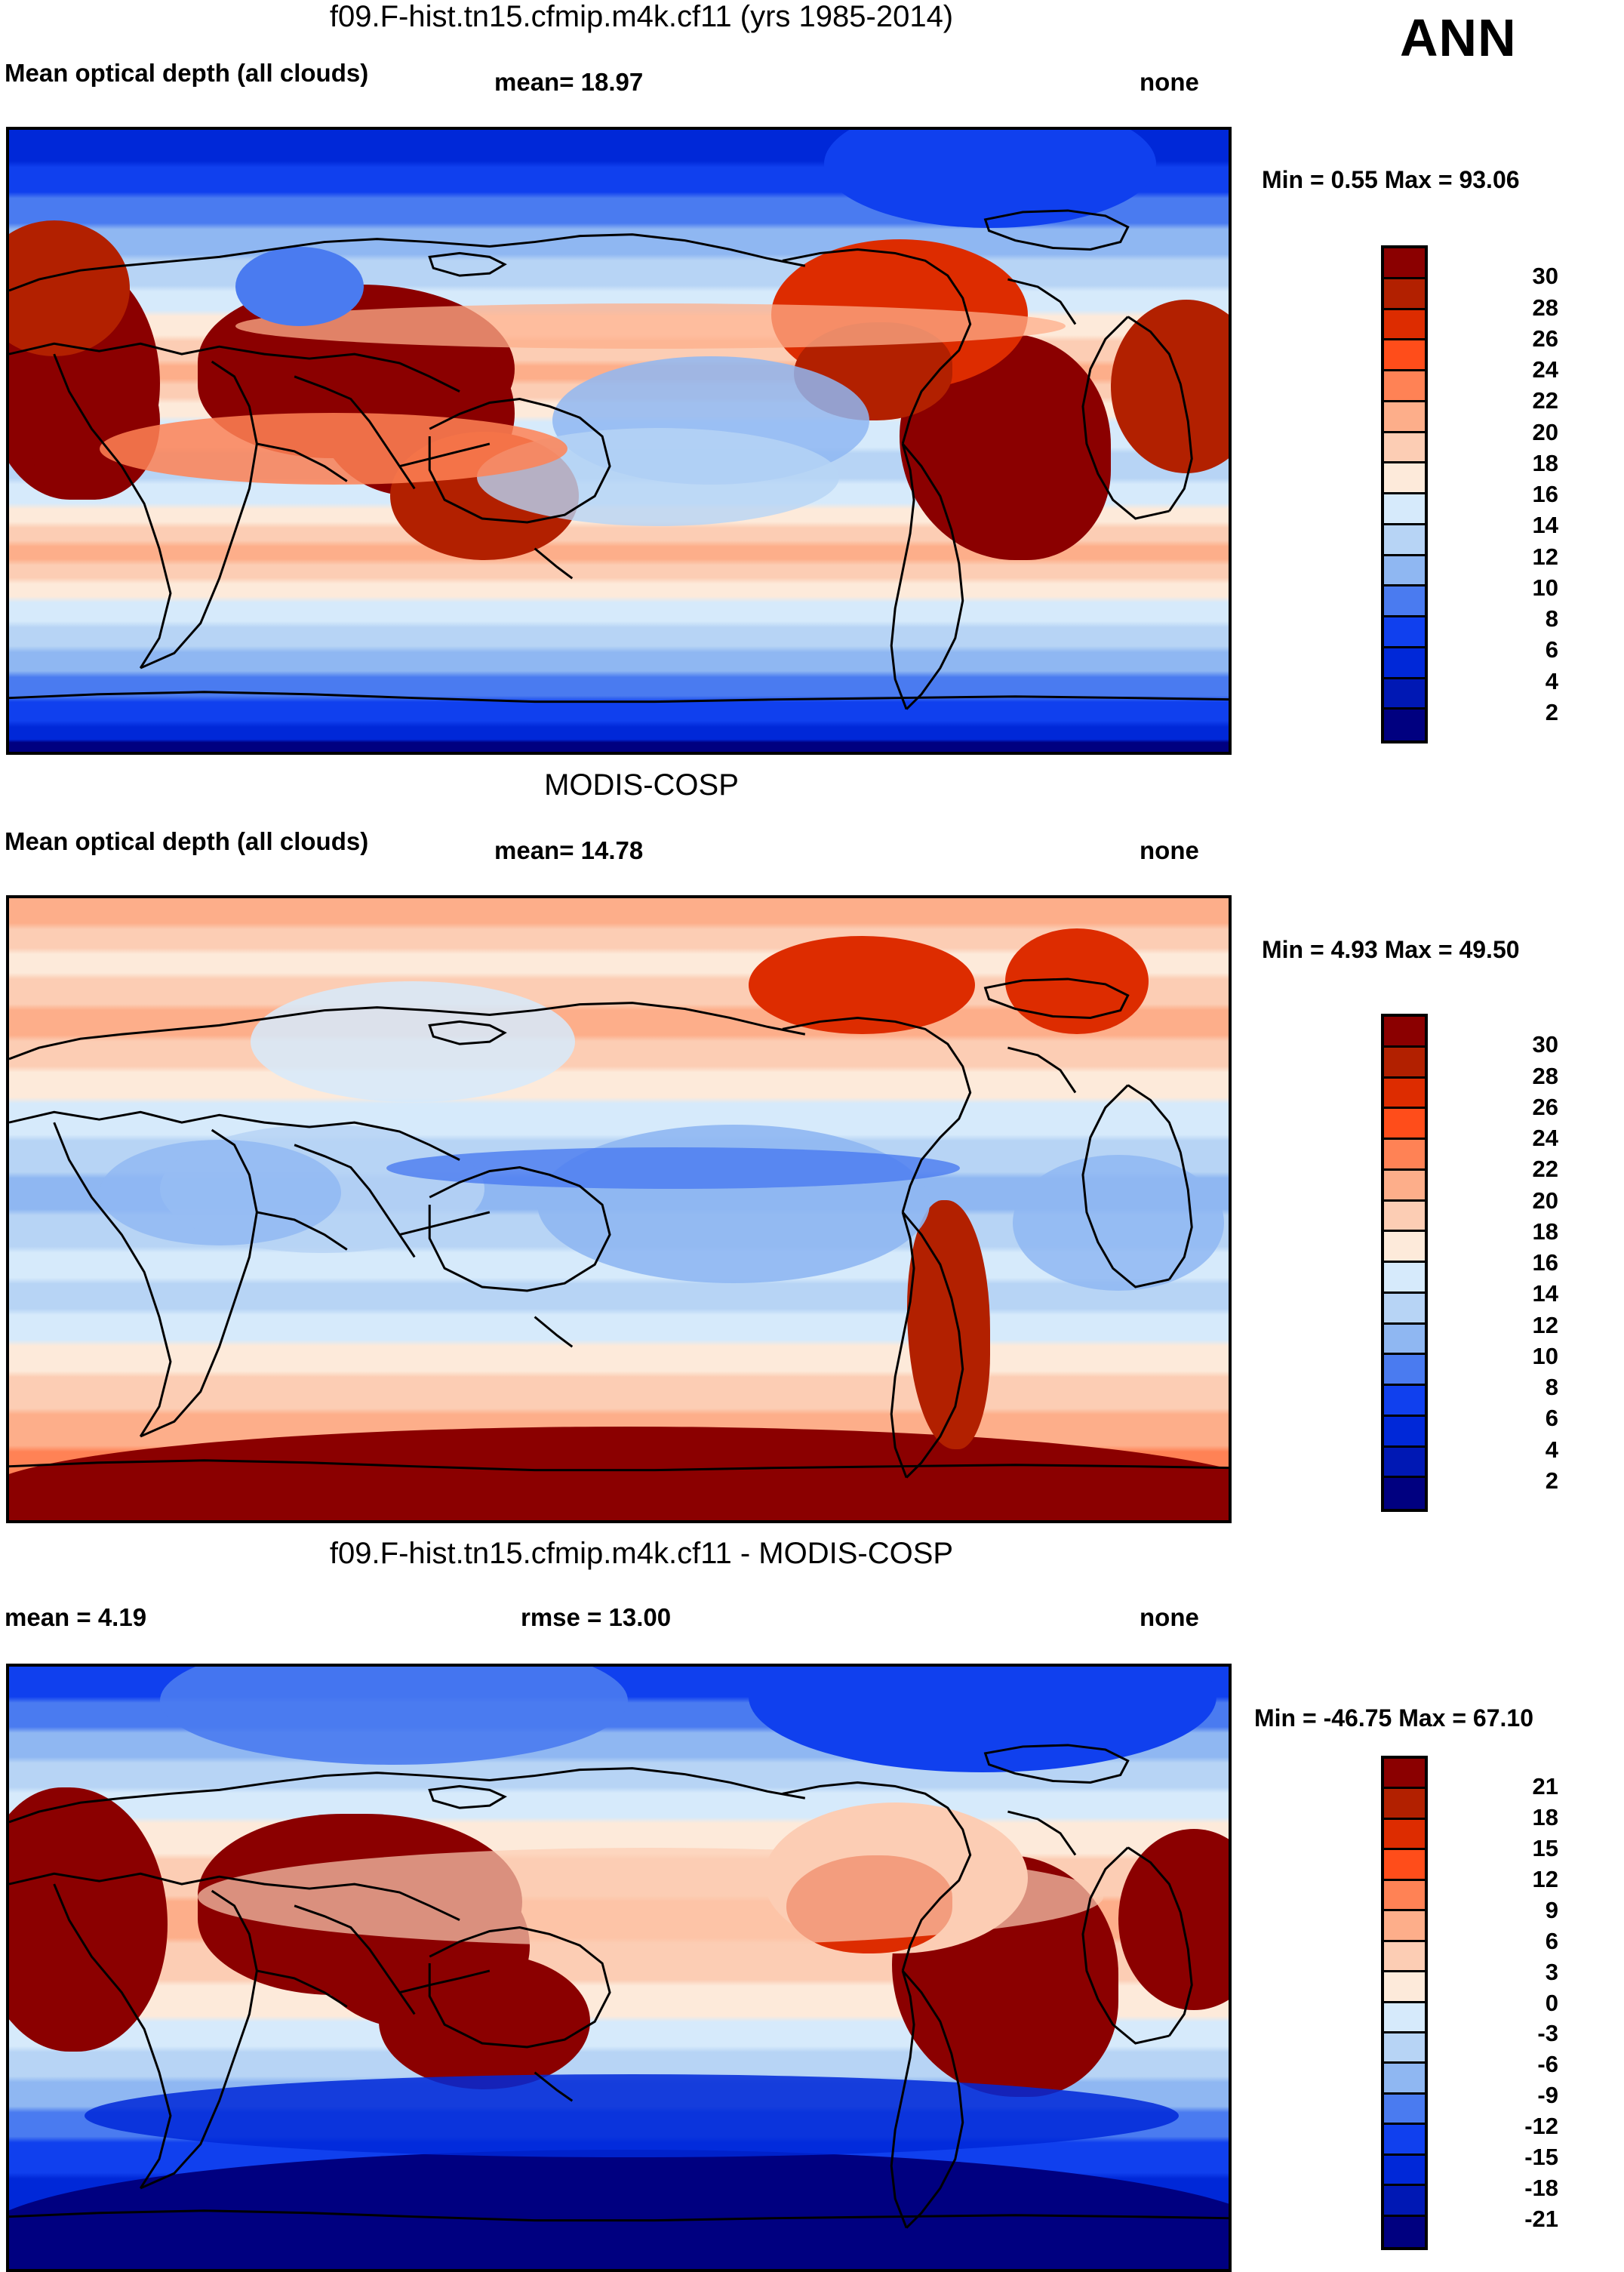  What do you see at coordinates (1169, 82) in the screenshot?
I see `panel1-units-label: none` at bounding box center [1169, 82].